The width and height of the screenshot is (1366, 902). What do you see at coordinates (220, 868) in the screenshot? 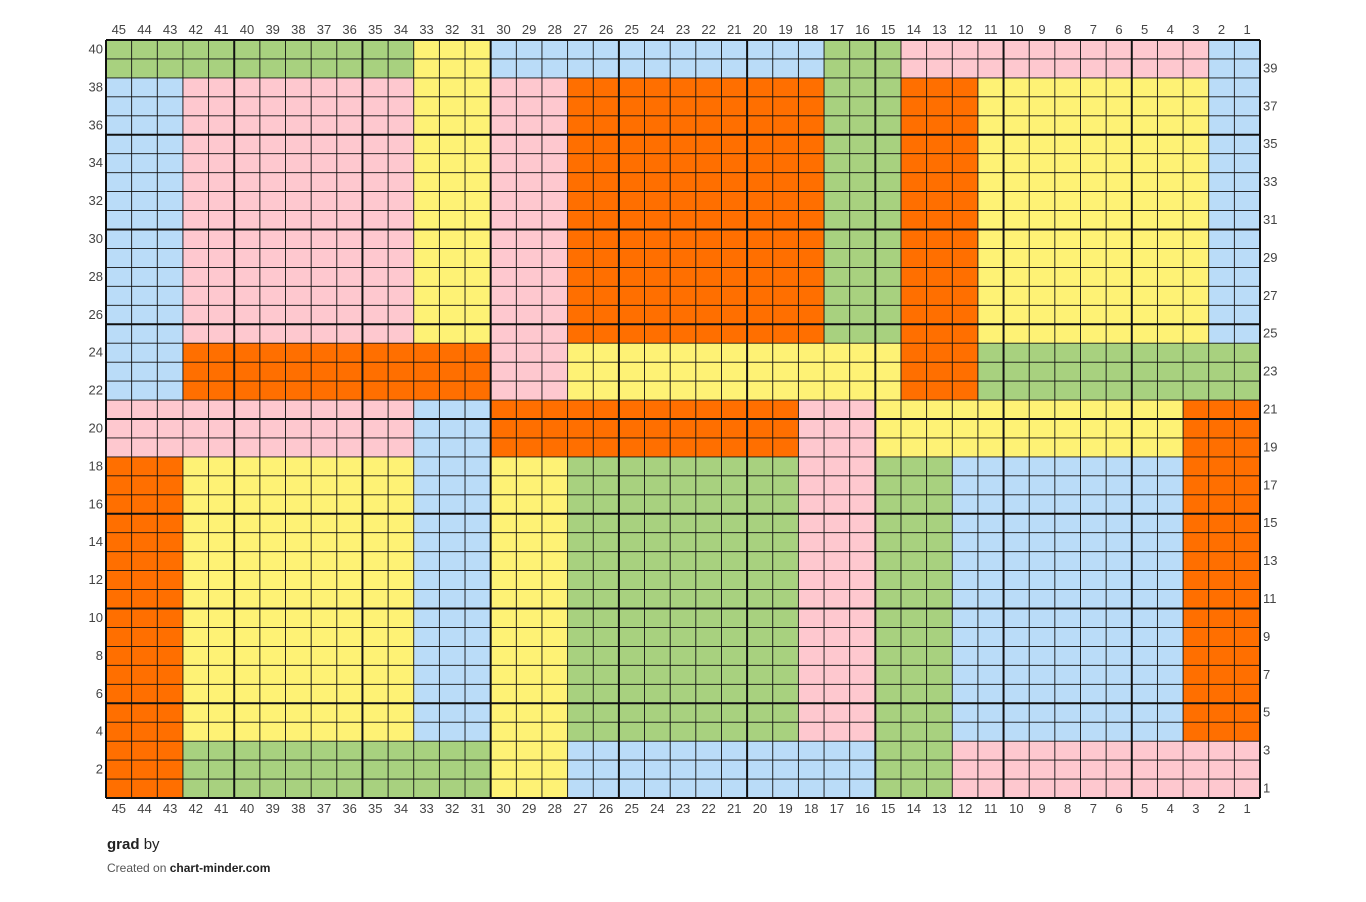
I see `site-link: chart-minder.com` at bounding box center [220, 868].